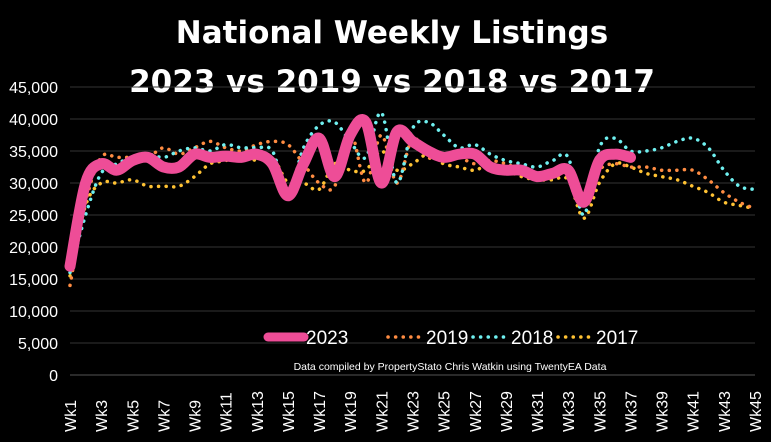 This screenshot has height=442, width=771. Describe the element at coordinates (133, 416) in the screenshot. I see `x-tick-label: Wk5` at that location.